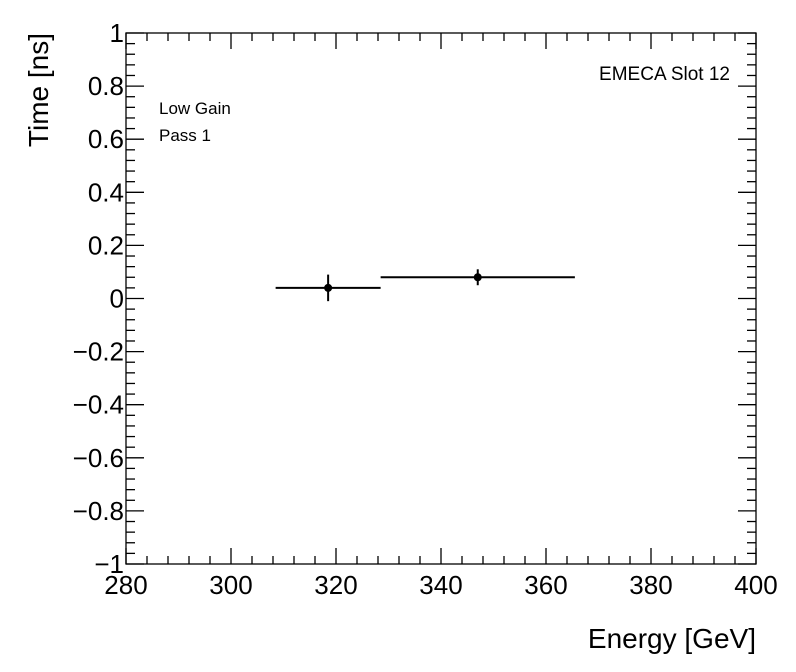  Describe the element at coordinates (117, 33) in the screenshot. I see `y-tick-label: 1` at that location.